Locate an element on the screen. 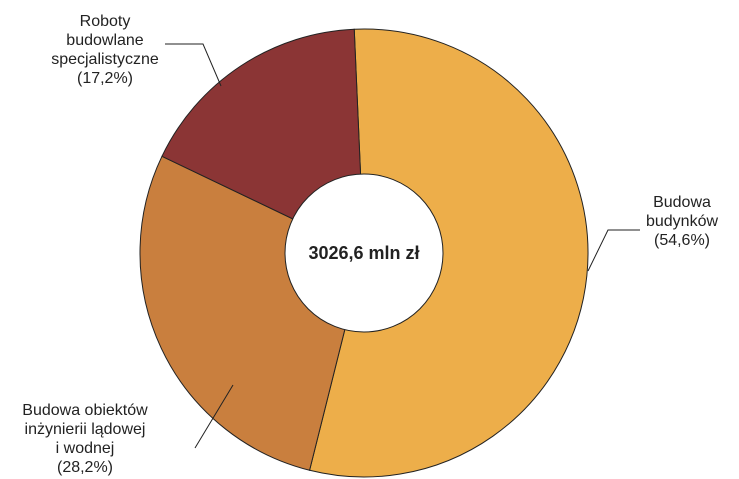 Image resolution: width=739 pixels, height=479 pixels. total-value-label: 3026,6 mln zł is located at coordinates (363, 253).